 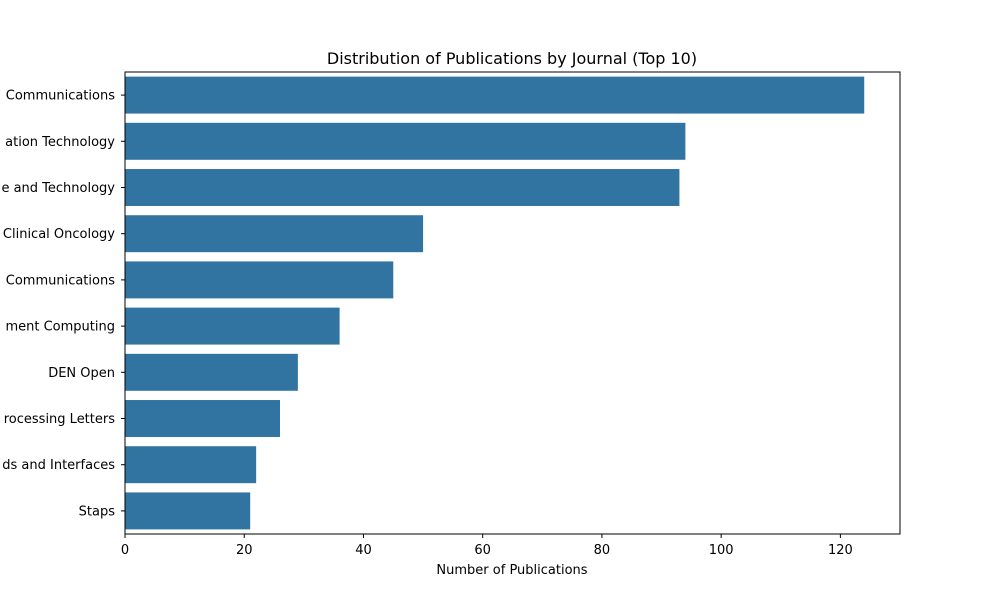 I want to click on x-tick-label-0: 0, so click(x=125, y=550).